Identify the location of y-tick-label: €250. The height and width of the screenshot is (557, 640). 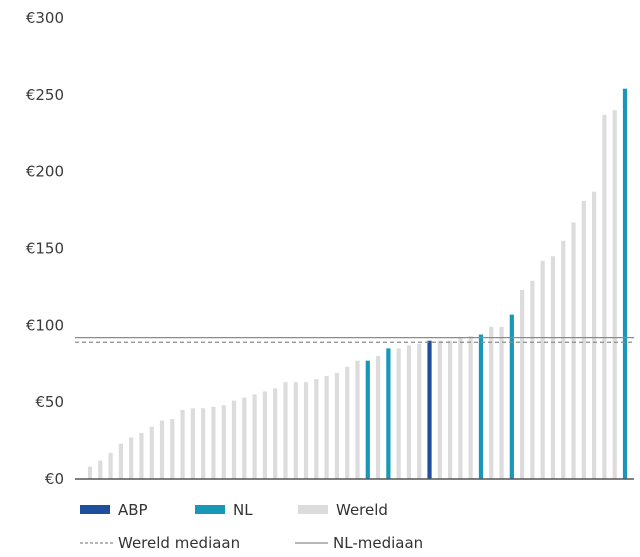
(45, 95).